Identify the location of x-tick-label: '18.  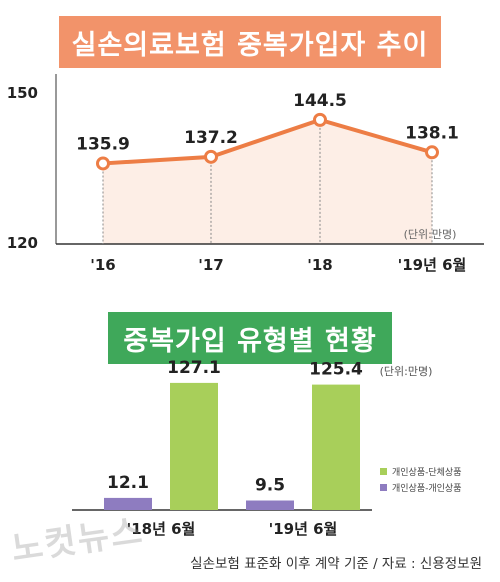
(319, 265).